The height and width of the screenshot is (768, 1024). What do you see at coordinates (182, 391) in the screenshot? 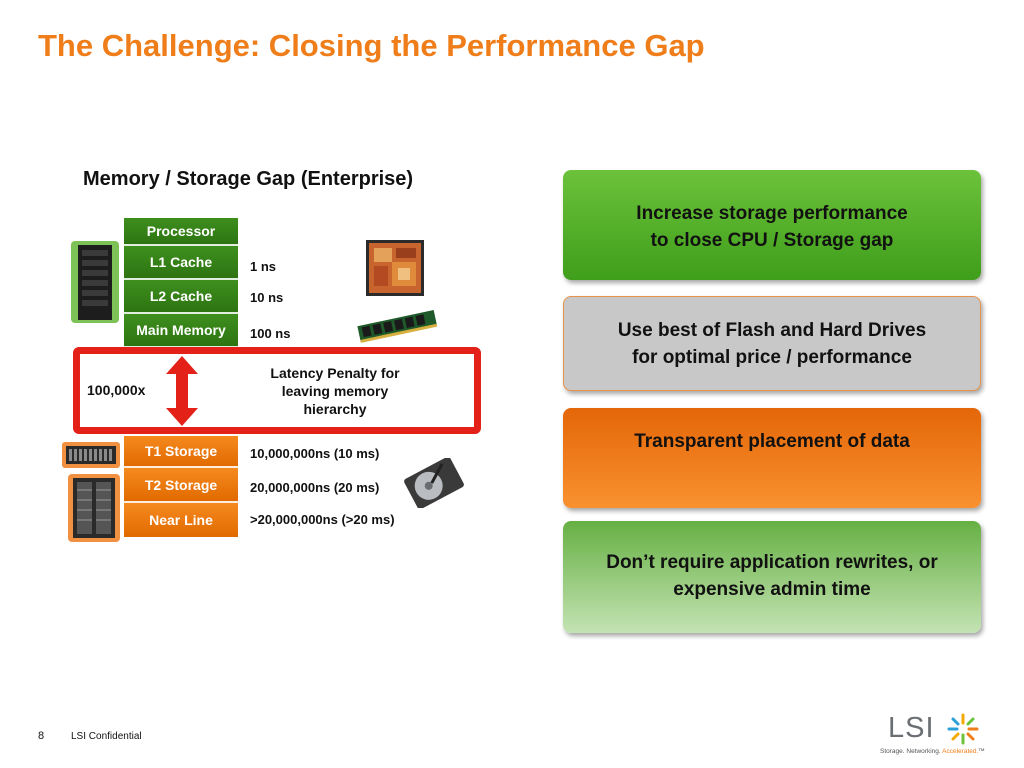
I see `double-arrow-icon` at bounding box center [182, 391].